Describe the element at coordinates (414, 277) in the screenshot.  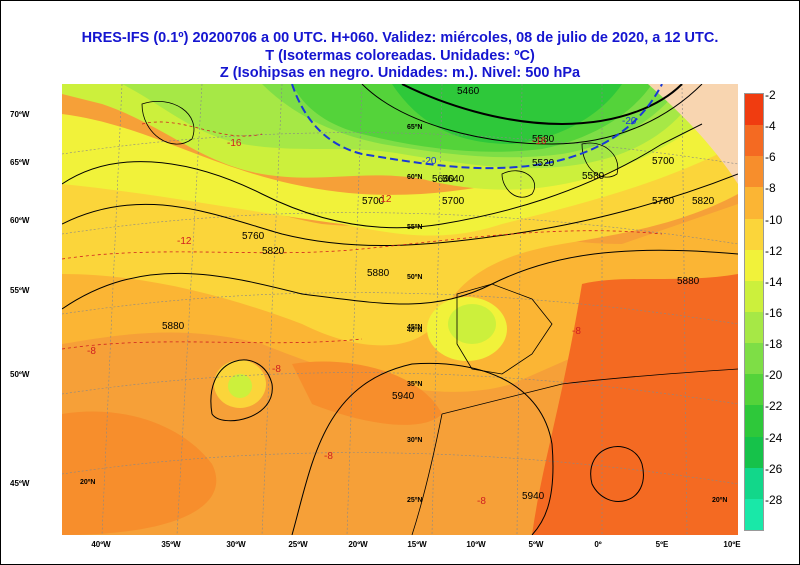
I see `svg-text: 50ºN` at that location.